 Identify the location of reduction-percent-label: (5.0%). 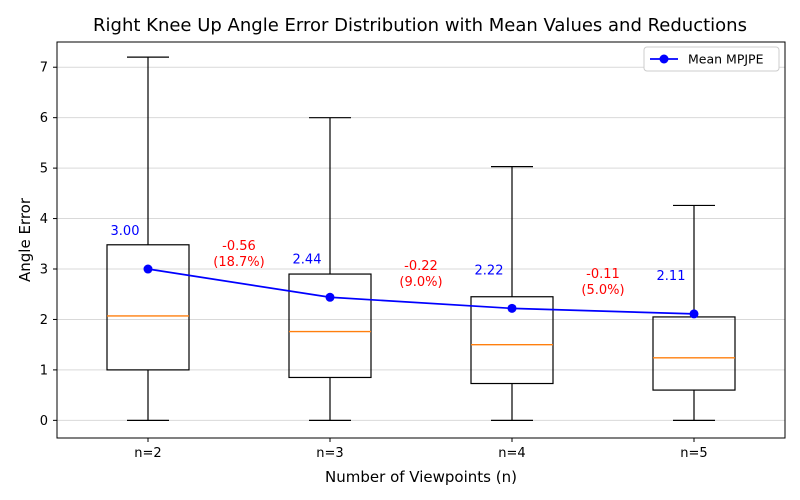
(602, 290).